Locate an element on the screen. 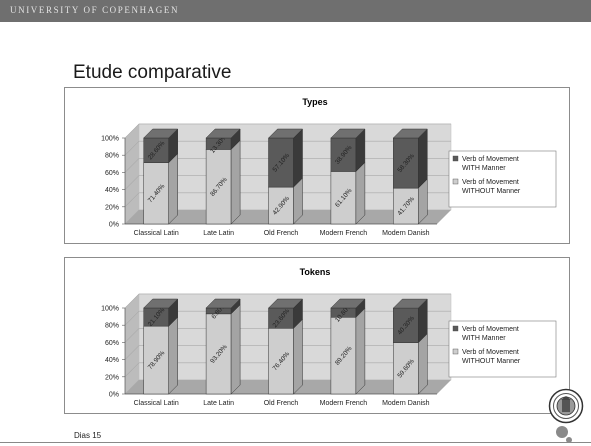 This screenshot has height=446, width=591. chart2-bar-late-latin-top is located at coordinates (223, 303).